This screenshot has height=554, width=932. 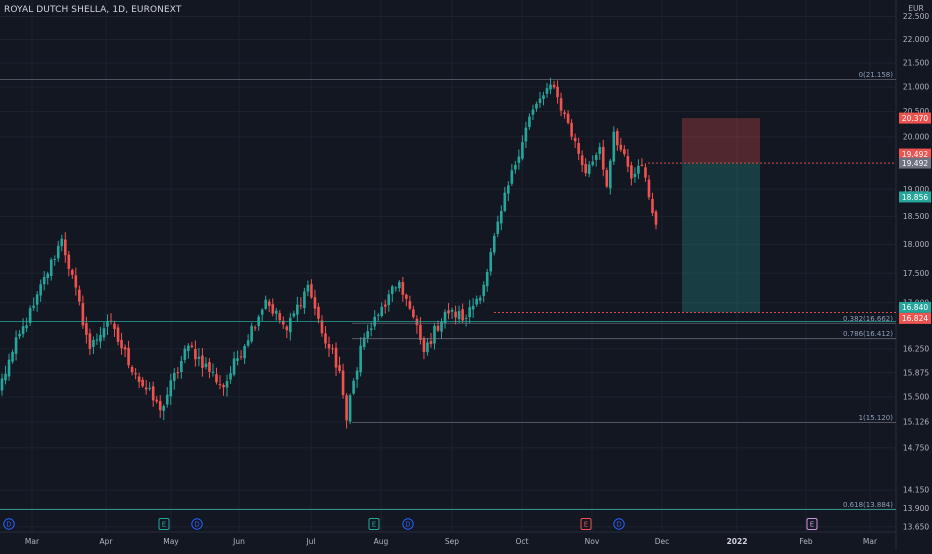 I want to click on price-badge-last: 19.492, so click(x=915, y=163).